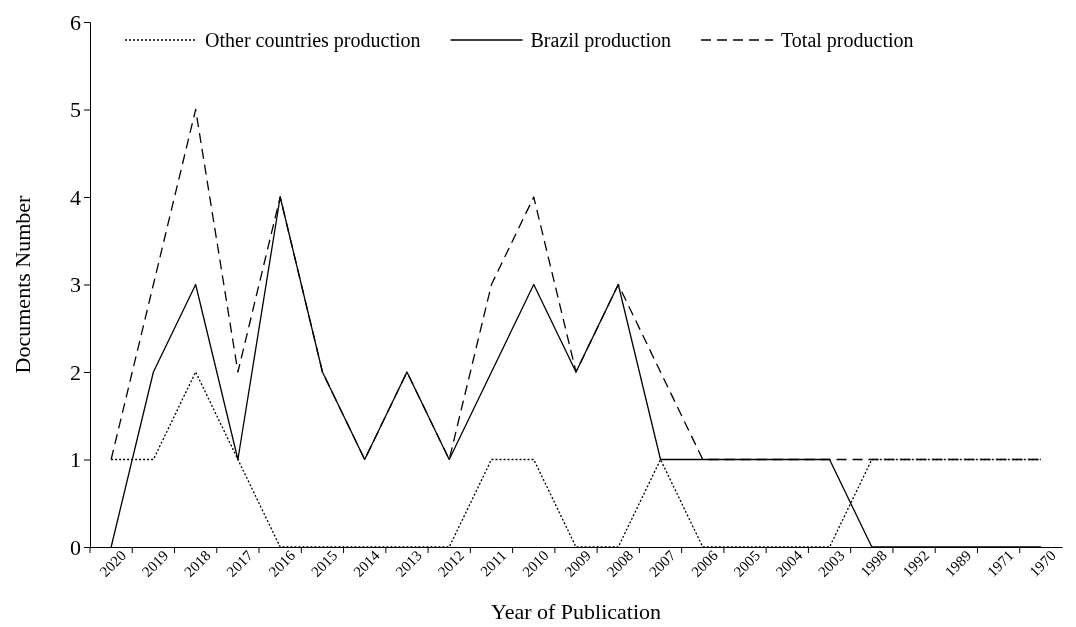  I want to click on y-tick-label: 4, so click(75, 197).